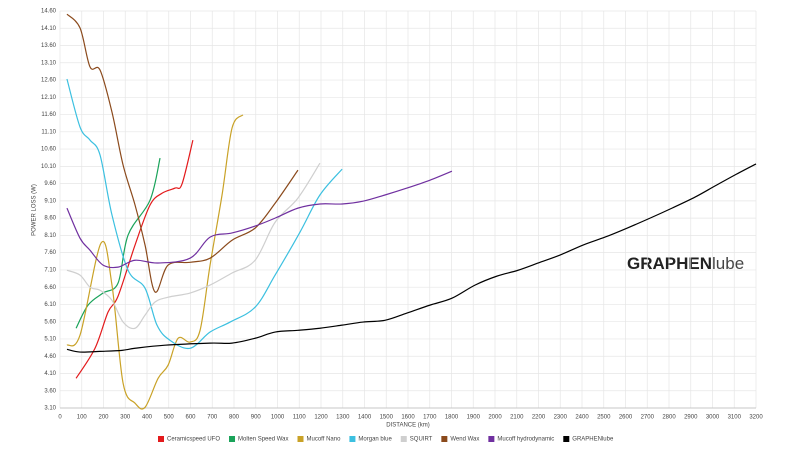 The image size is (800, 451). I want to click on legend-label: Mucoff hydrodynamic, so click(525, 440).